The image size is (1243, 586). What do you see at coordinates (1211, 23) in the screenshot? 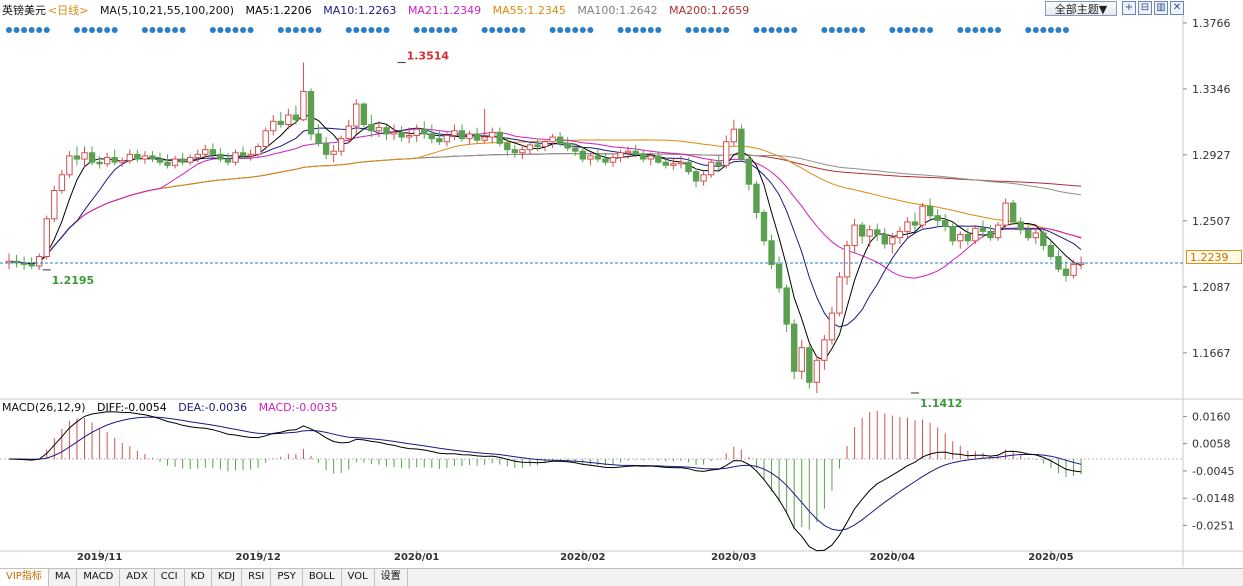
I see `y-tick-label: 1.3766` at bounding box center [1211, 23].